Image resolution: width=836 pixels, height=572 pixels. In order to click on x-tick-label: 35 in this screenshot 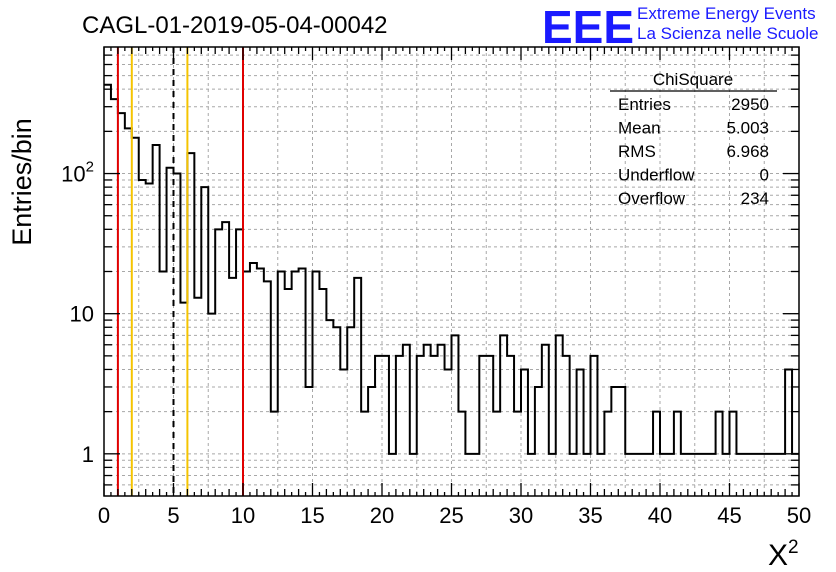, I will do `click(590, 515)`.